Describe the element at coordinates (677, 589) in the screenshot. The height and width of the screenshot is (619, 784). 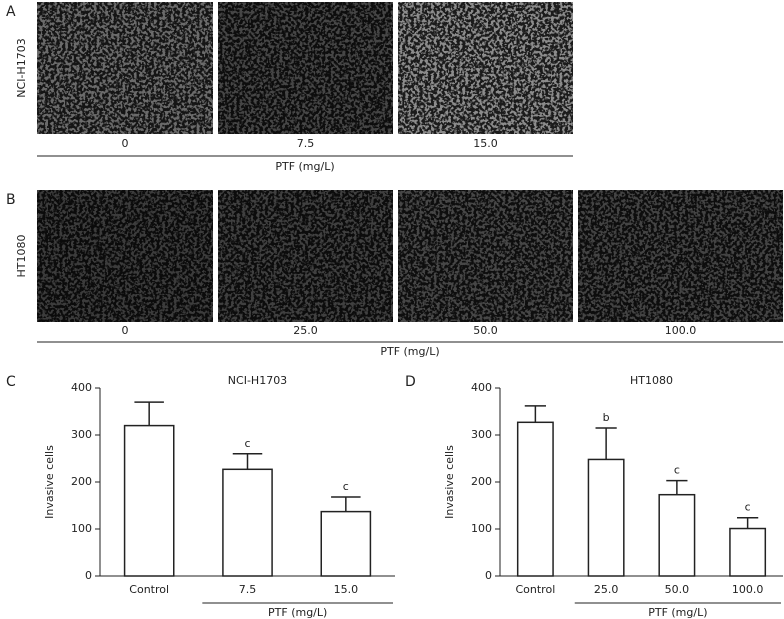
I see `x-tick-label: 50.0` at that location.